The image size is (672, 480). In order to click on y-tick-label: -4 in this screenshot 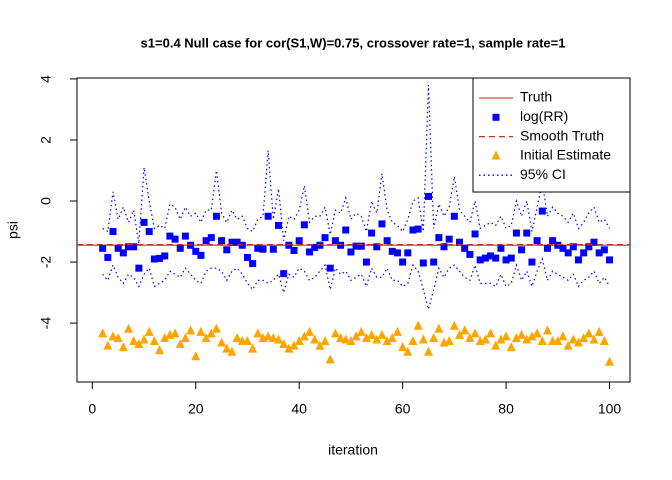, I will do `click(46, 323)`.